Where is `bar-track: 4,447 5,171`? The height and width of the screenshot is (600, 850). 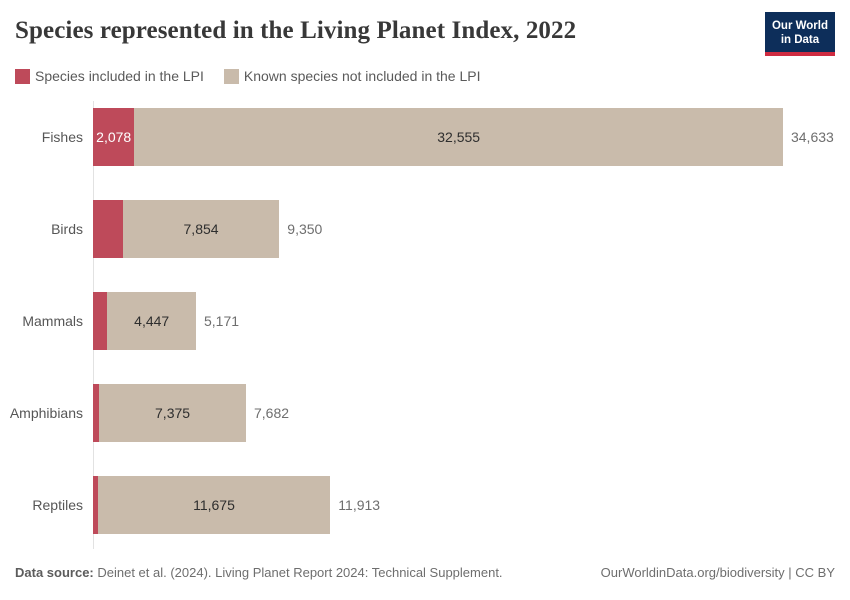 bar-track: 4,447 5,171 is located at coordinates (464, 321).